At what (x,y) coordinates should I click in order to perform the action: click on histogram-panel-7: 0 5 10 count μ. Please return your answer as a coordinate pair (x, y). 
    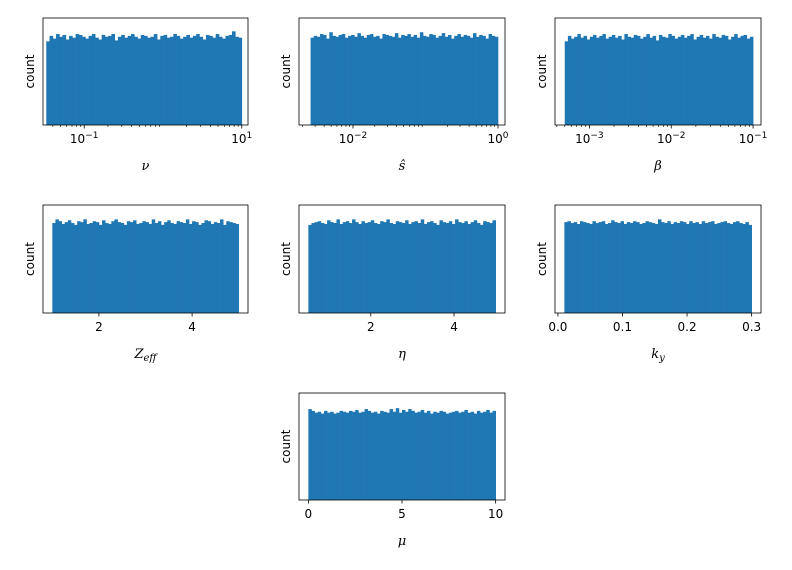
    Looking at the image, I should click on (392, 470).